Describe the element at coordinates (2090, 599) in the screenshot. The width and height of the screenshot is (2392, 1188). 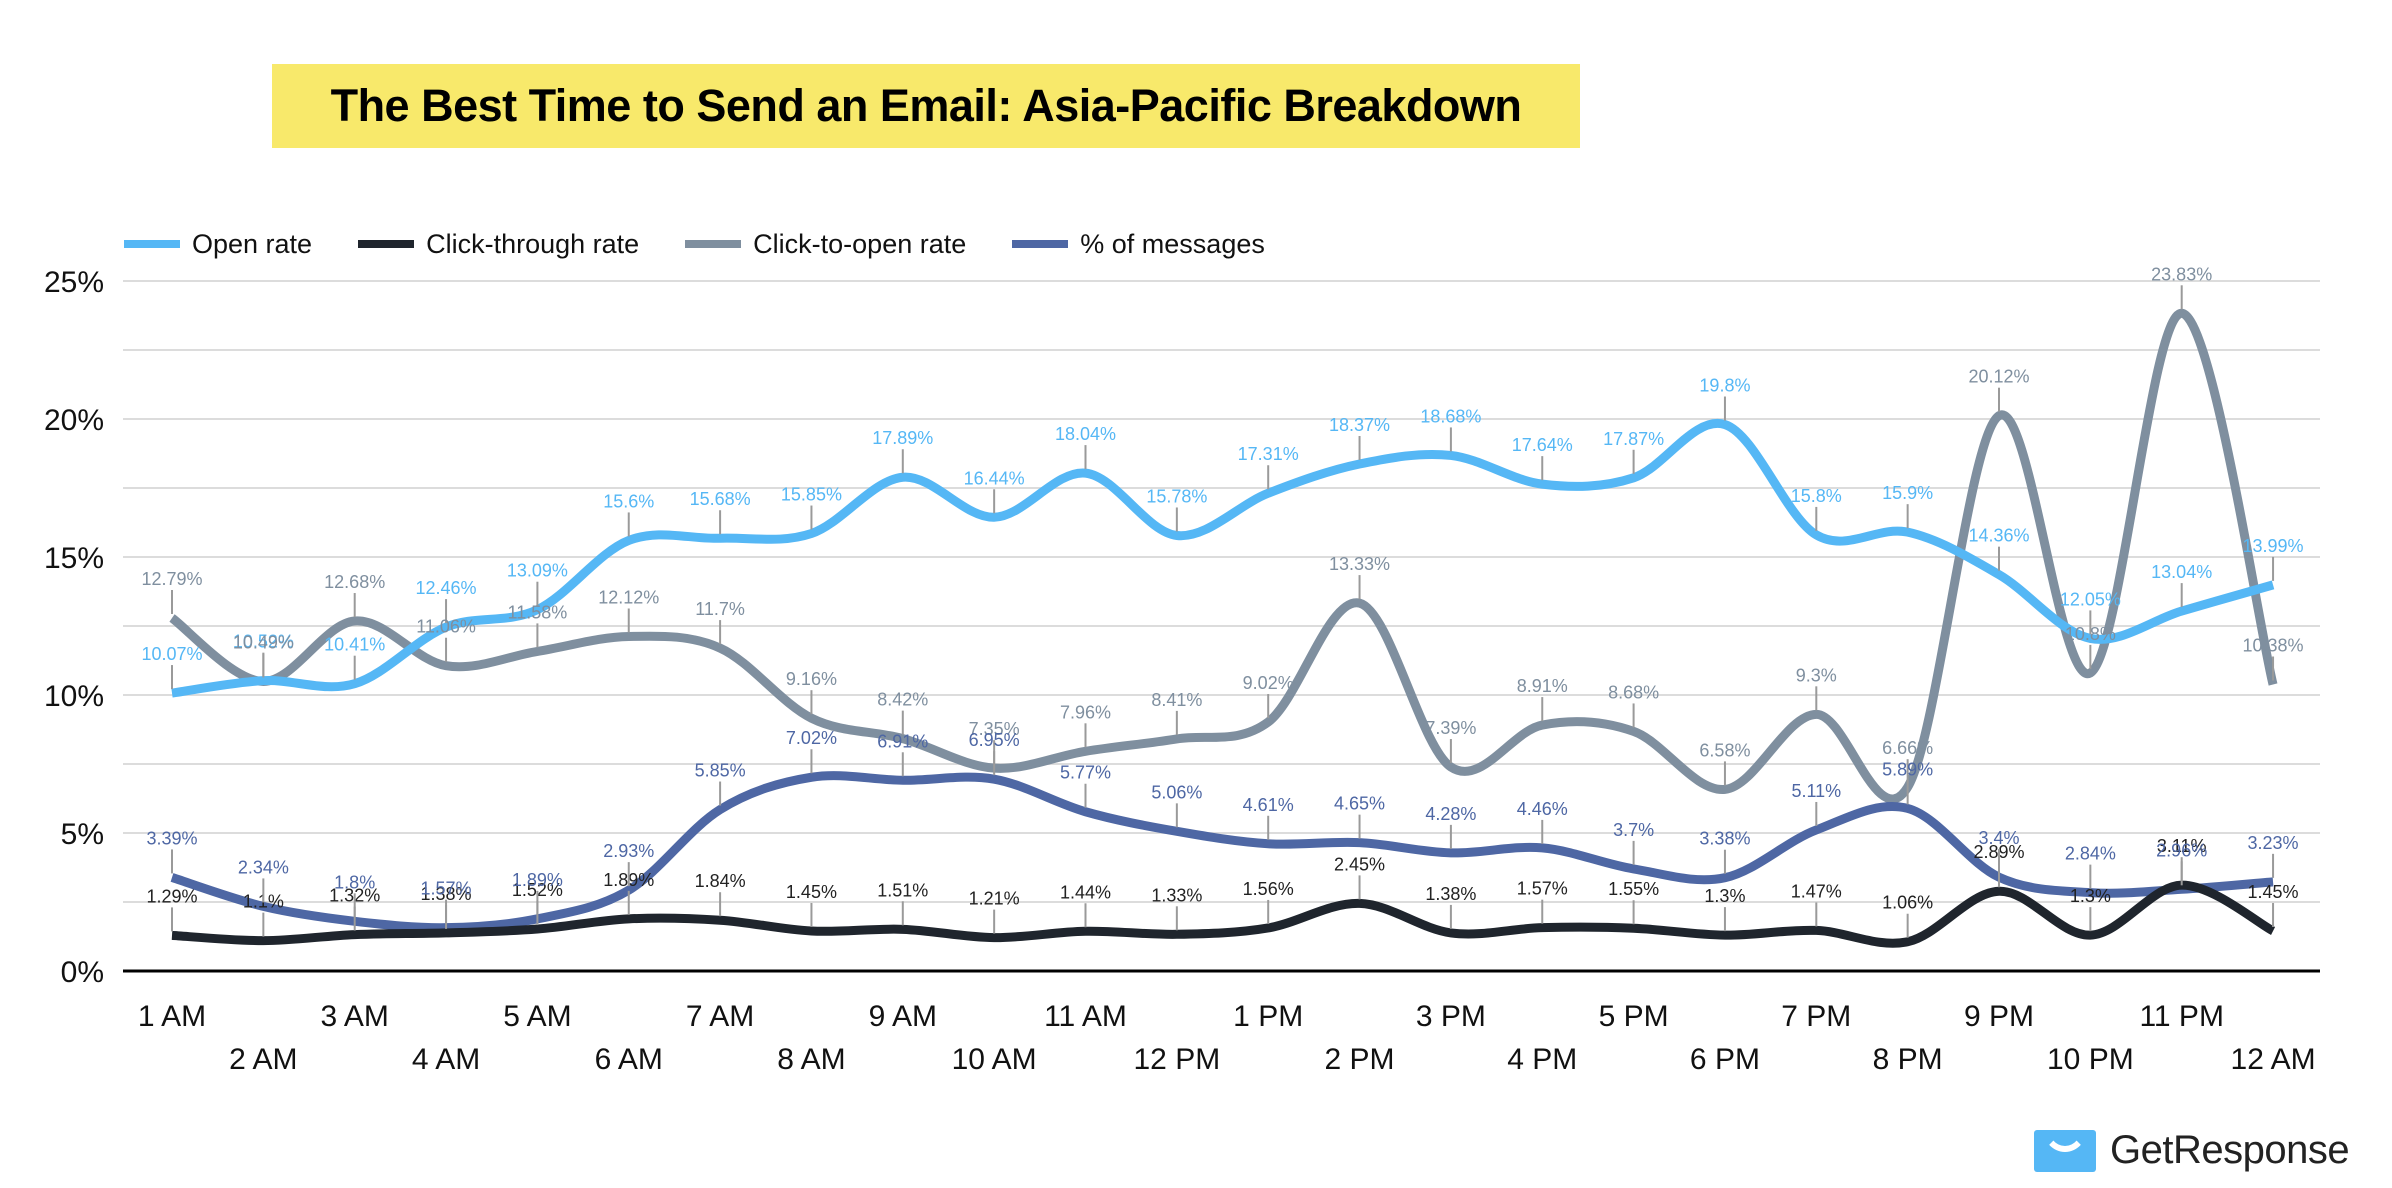
I see `data-label-open-rate: 12.05%` at that location.